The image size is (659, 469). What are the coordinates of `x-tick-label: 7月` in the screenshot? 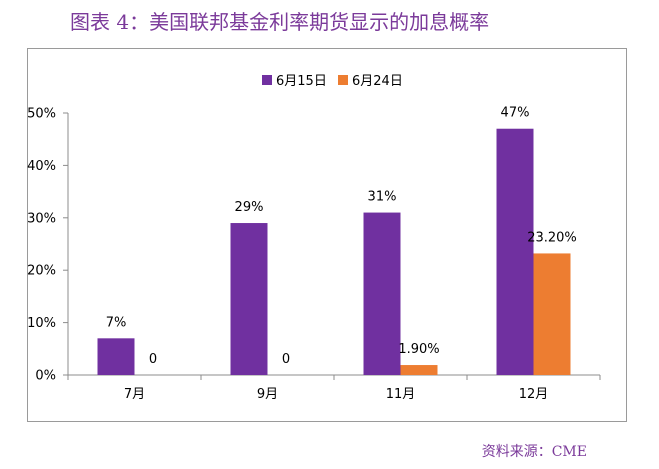 It's located at (134, 394).